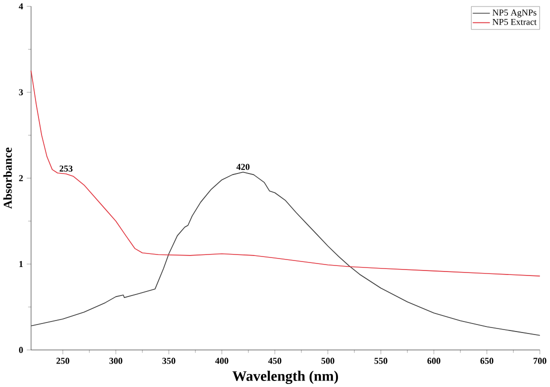 The width and height of the screenshot is (550, 387). Describe the element at coordinates (21, 349) in the screenshot. I see `y-tick-label: 0` at that location.